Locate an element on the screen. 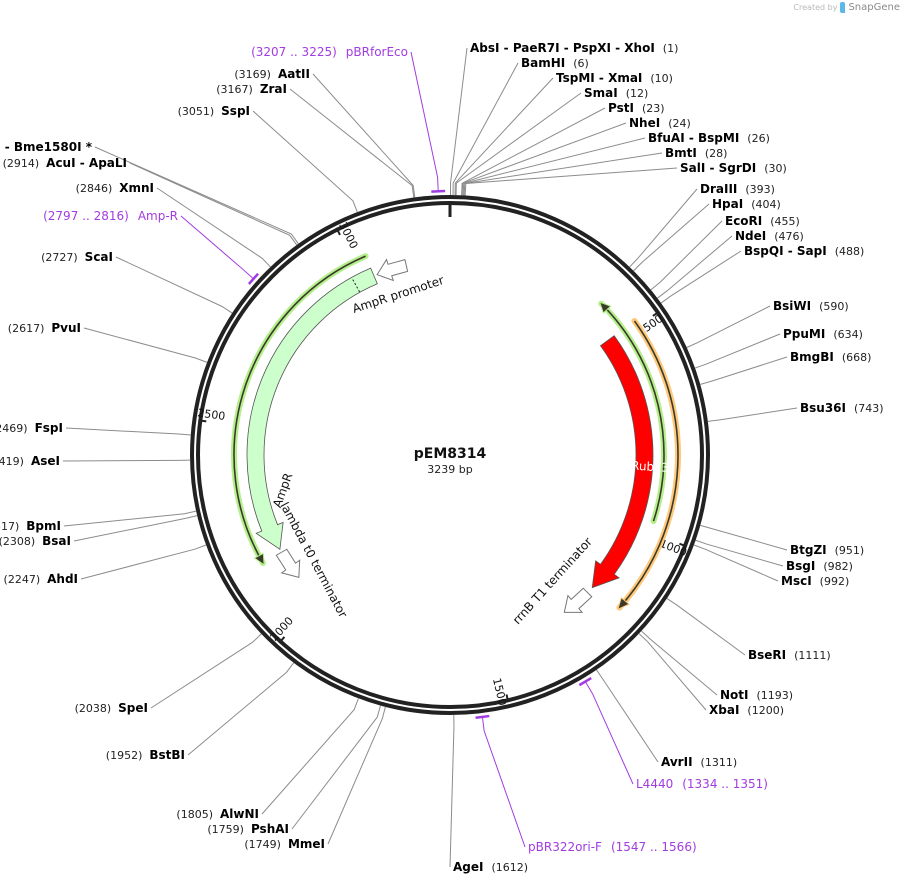  site-position: (26) is located at coordinates (758, 138).